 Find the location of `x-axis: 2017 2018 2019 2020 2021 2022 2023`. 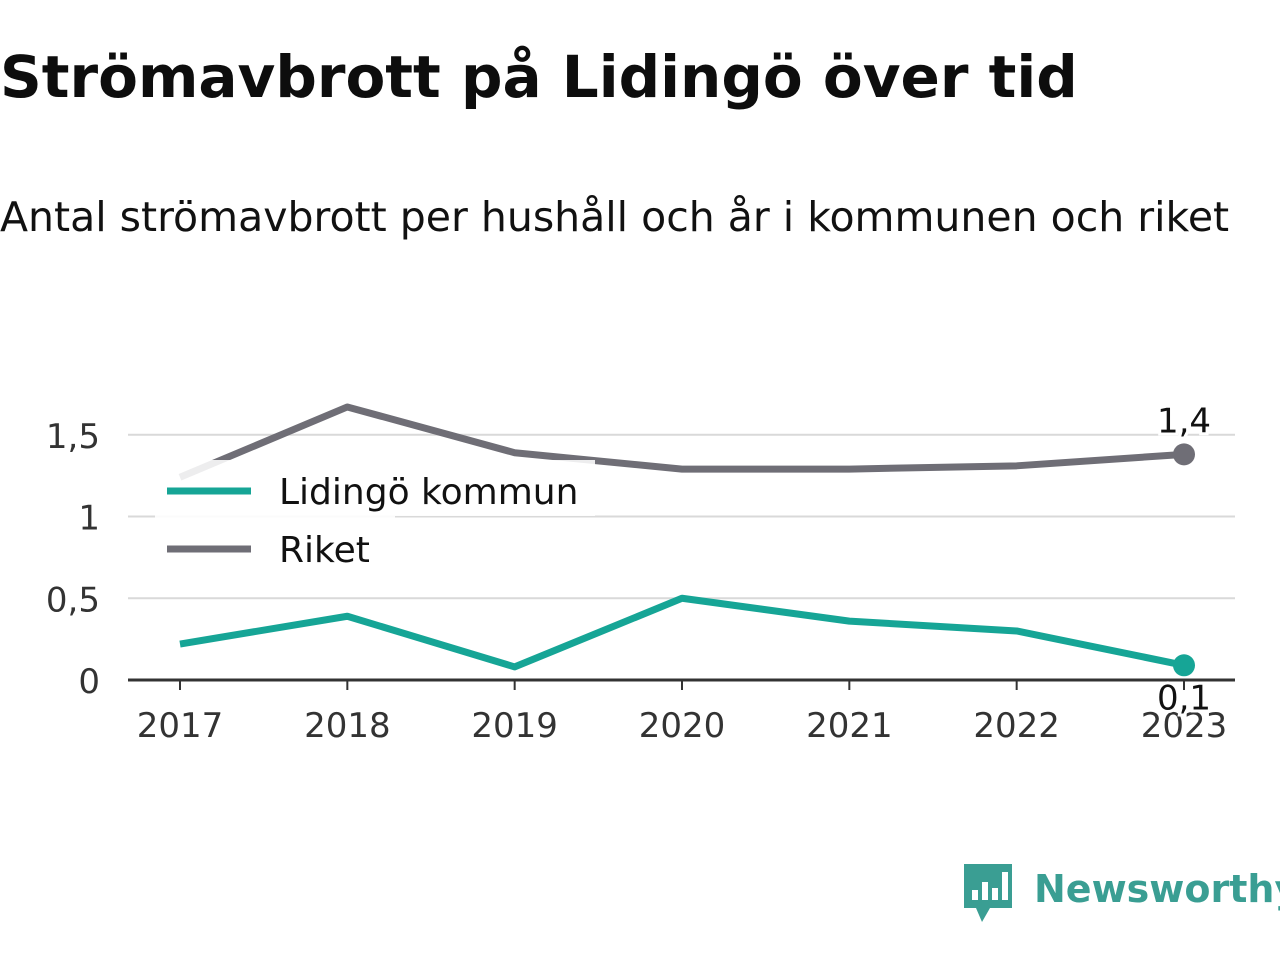

x-axis: 2017 2018 2019 2020 2021 2022 2023 is located at coordinates (681, 712).